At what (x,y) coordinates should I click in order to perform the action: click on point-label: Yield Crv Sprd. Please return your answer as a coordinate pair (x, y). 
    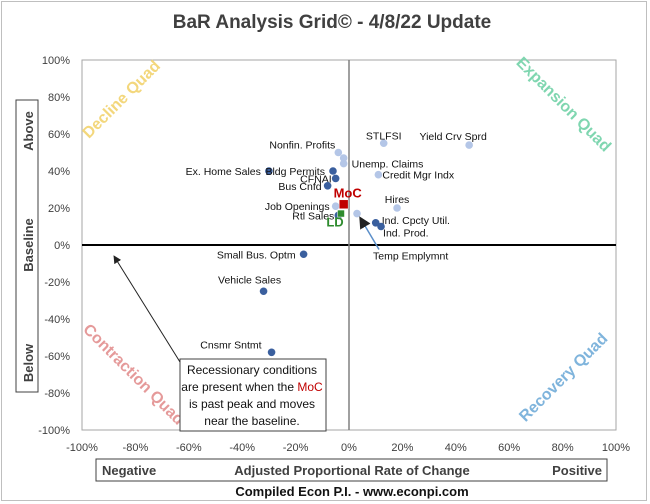
    Looking at the image, I should click on (452, 137).